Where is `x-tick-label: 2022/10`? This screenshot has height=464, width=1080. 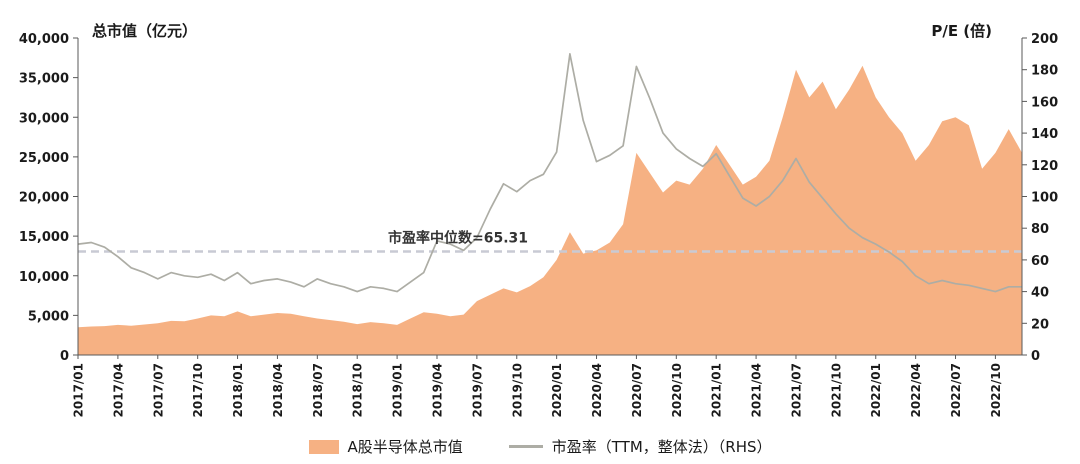 x-tick-label: 2022/10 is located at coordinates (996, 390).